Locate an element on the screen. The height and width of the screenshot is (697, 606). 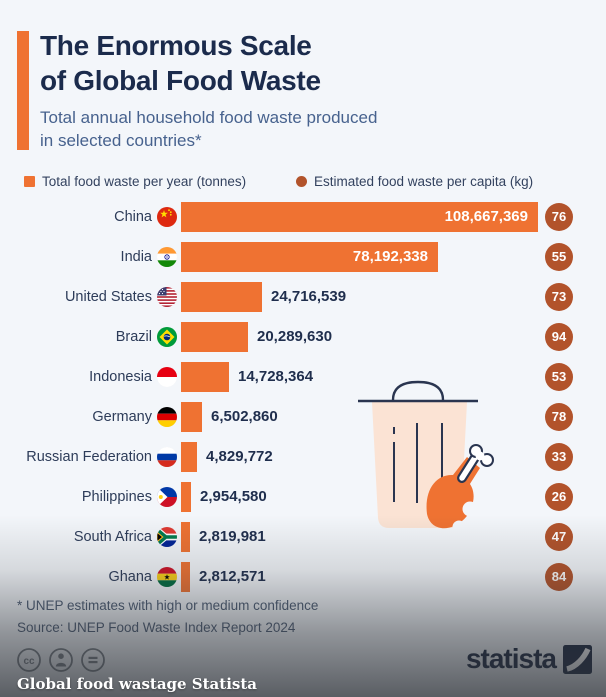
bar-value-label: 4,829,772 is located at coordinates (239, 456).